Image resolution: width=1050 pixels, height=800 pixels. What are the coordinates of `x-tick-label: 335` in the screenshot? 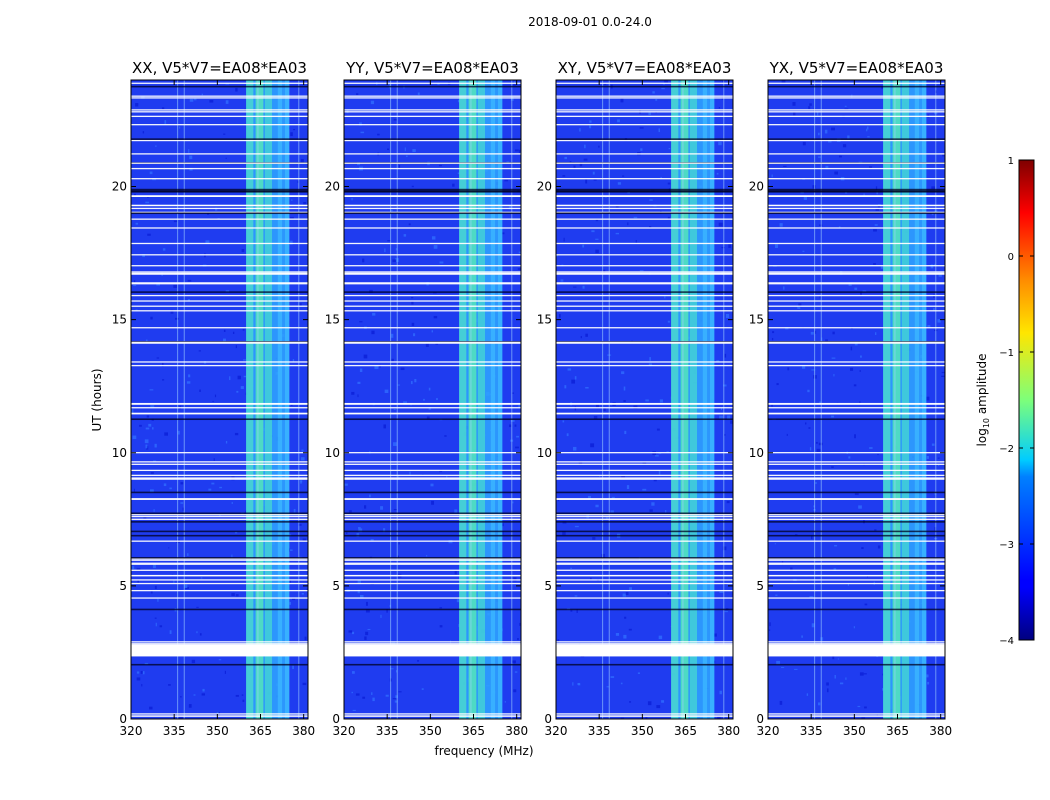 It's located at (387, 731).